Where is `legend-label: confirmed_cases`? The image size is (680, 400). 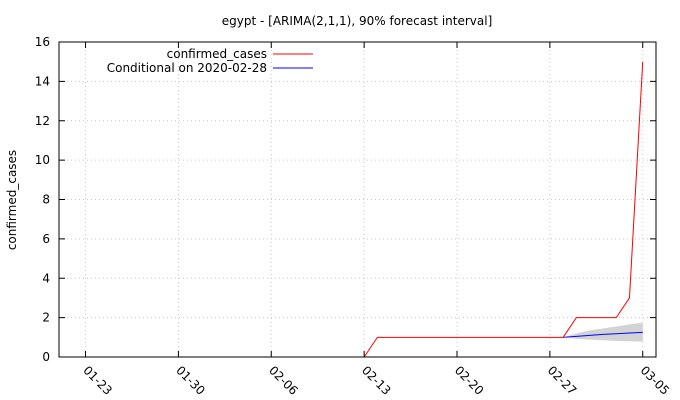
legend-label: confirmed_cases is located at coordinates (217, 54).